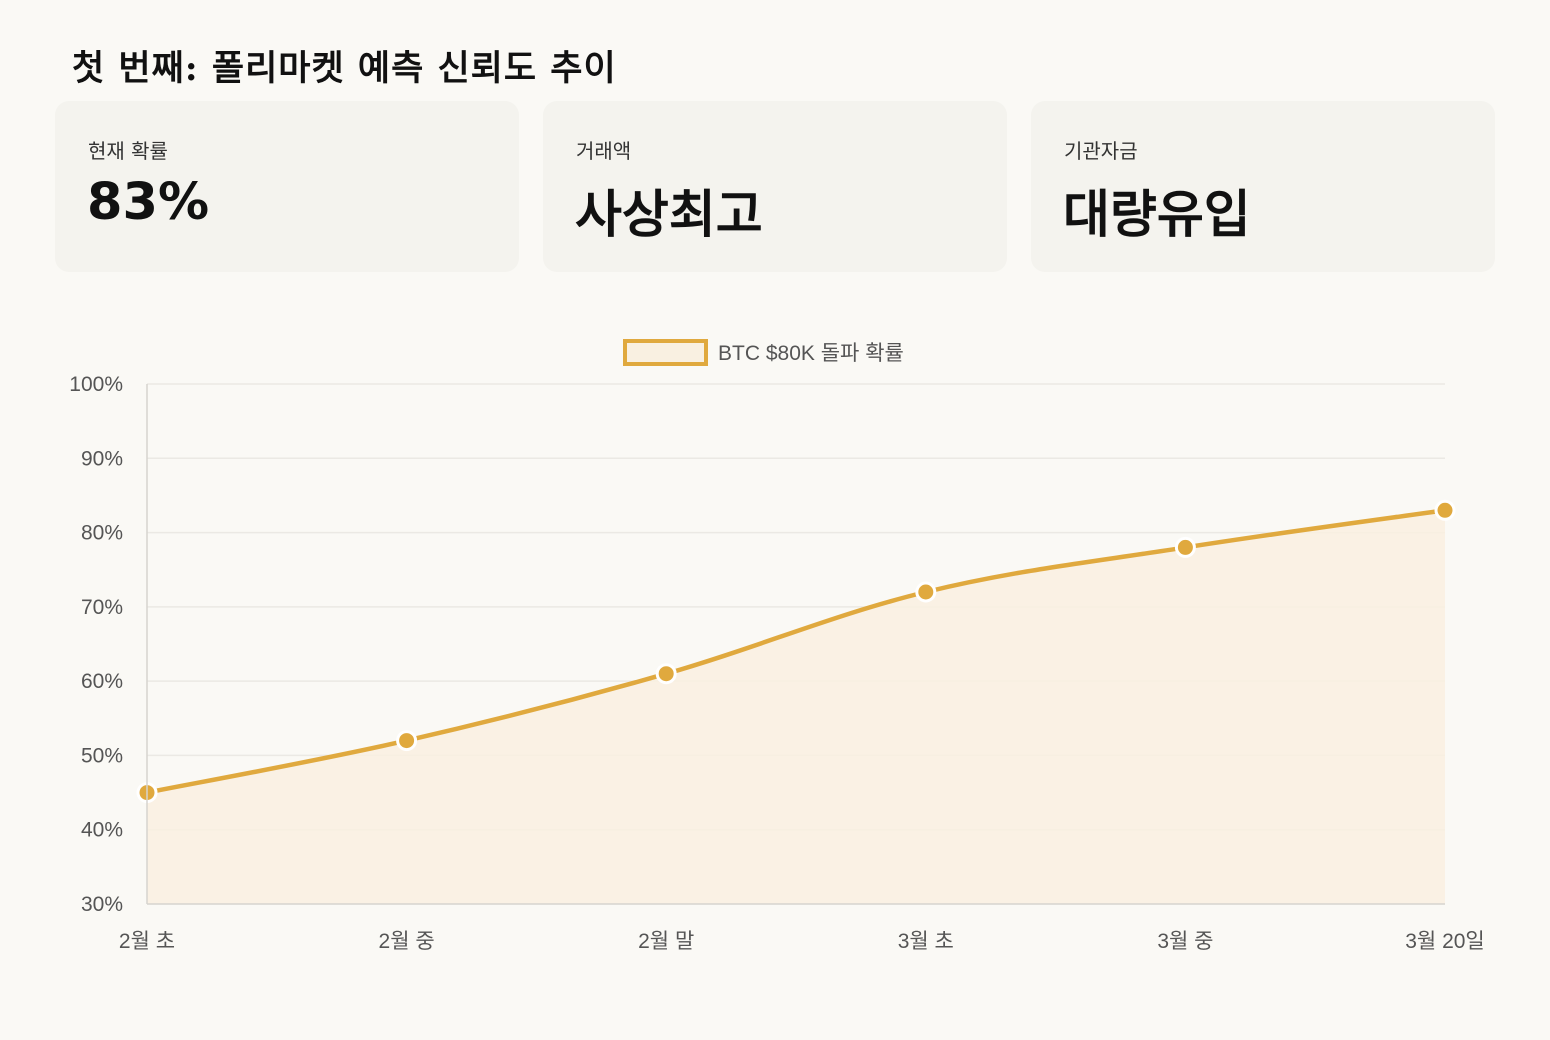 The height and width of the screenshot is (1040, 1550). What do you see at coordinates (148, 202) in the screenshot?
I see `stat-card-value: 83%` at bounding box center [148, 202].